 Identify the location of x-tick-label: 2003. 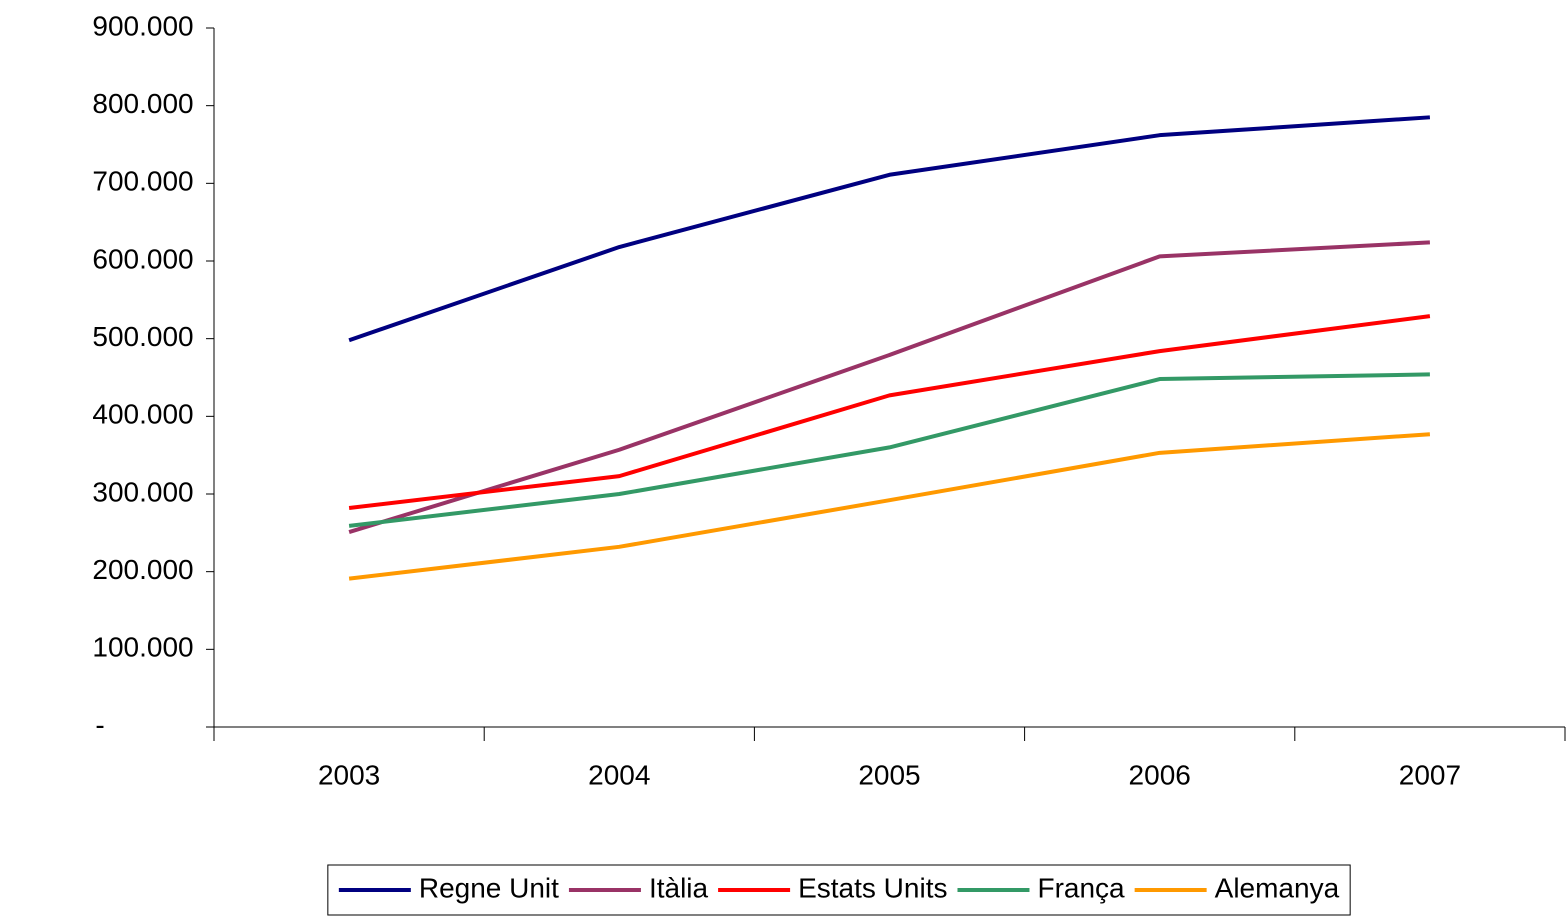
(349, 774).